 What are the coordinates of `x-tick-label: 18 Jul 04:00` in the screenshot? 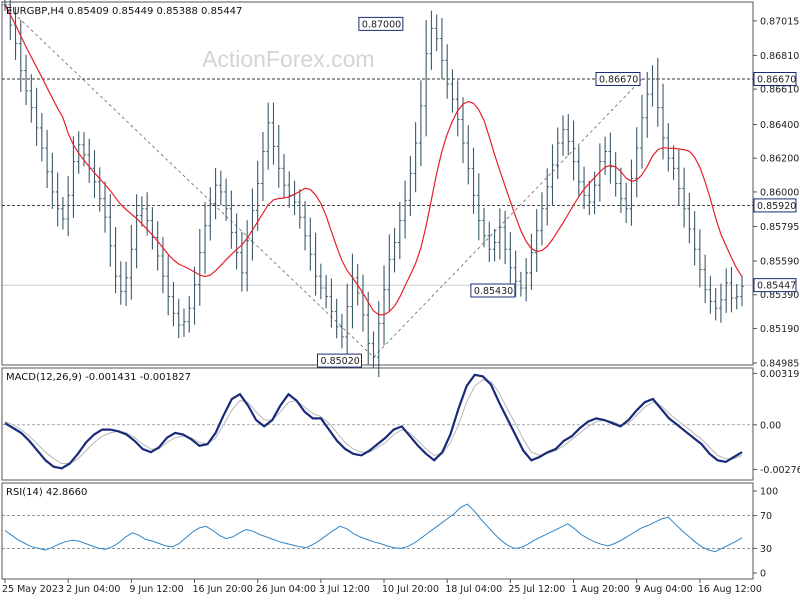 It's located at (473, 589).